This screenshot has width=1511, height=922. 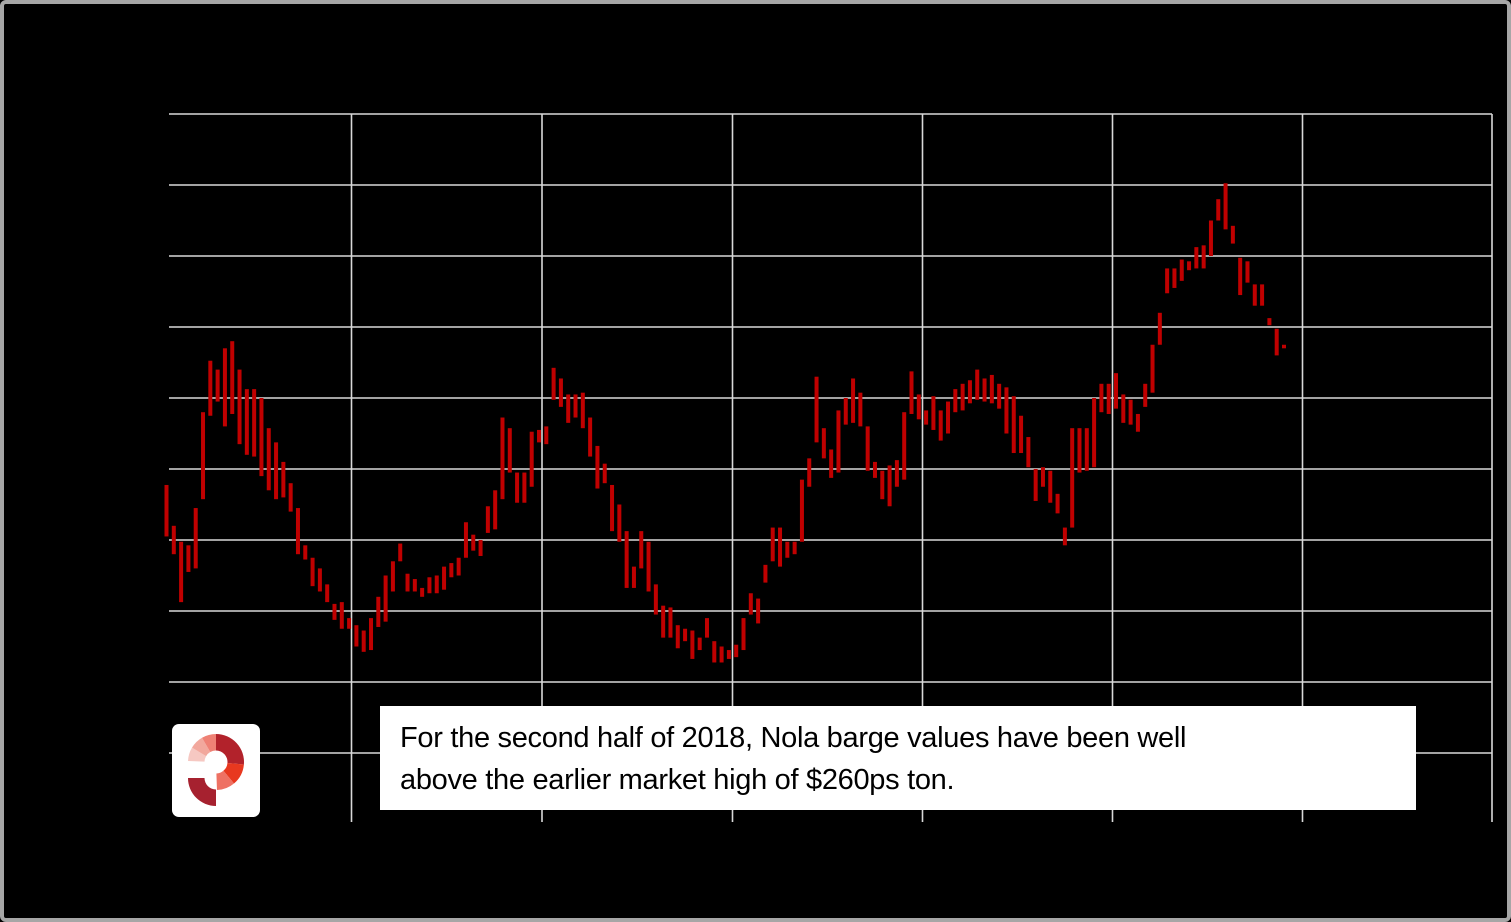 What do you see at coordinates (202, 792) in the screenshot?
I see `ring-tail-bottom-left` at bounding box center [202, 792].